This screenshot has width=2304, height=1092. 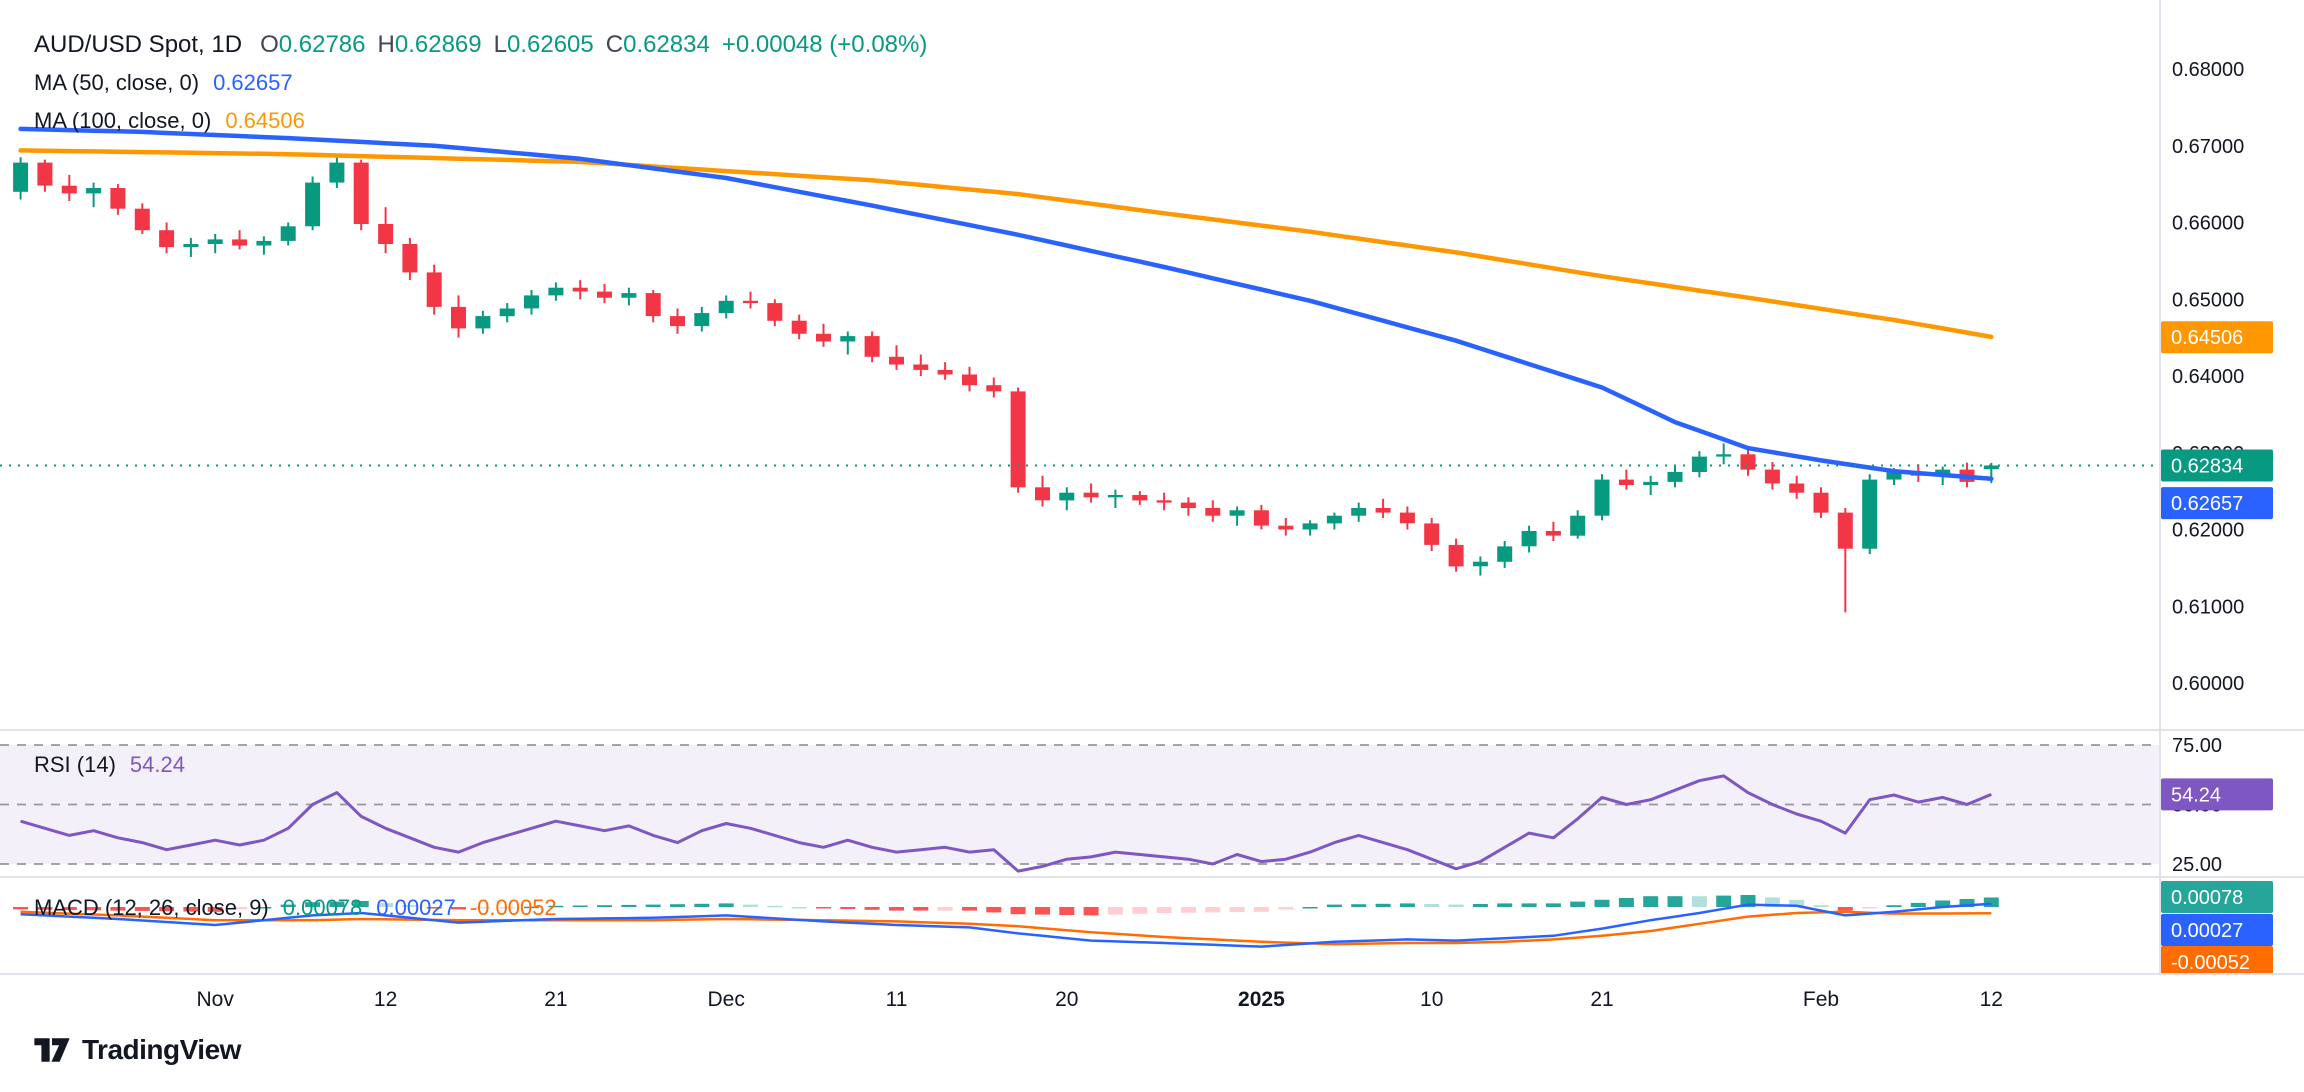 What do you see at coordinates (52, 1050) in the screenshot?
I see `tradingview-logo-icon` at bounding box center [52, 1050].